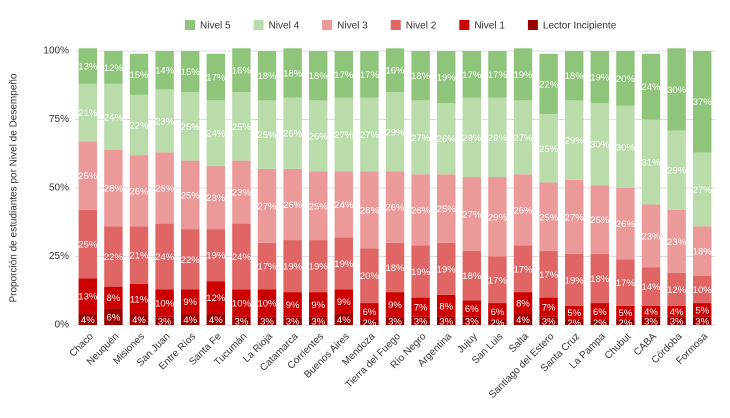 The image size is (730, 418). What do you see at coordinates (626, 79) in the screenshot?
I see `value-label: 20%` at bounding box center [626, 79].